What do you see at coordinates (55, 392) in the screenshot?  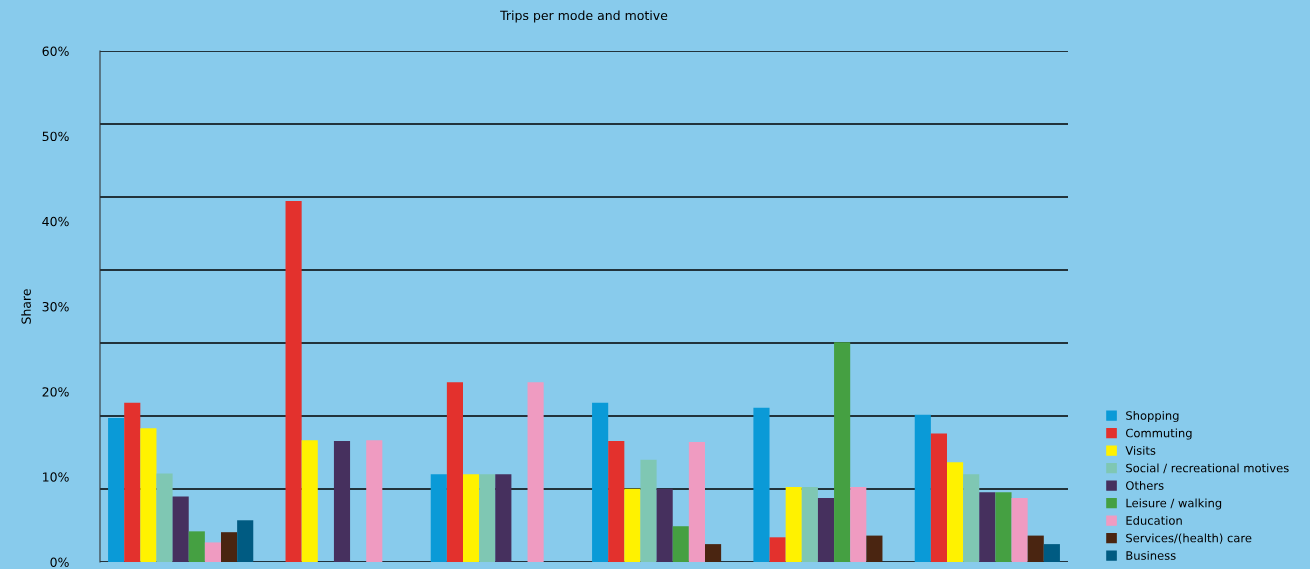 I see `y-tick-label: 20%` at bounding box center [55, 392].